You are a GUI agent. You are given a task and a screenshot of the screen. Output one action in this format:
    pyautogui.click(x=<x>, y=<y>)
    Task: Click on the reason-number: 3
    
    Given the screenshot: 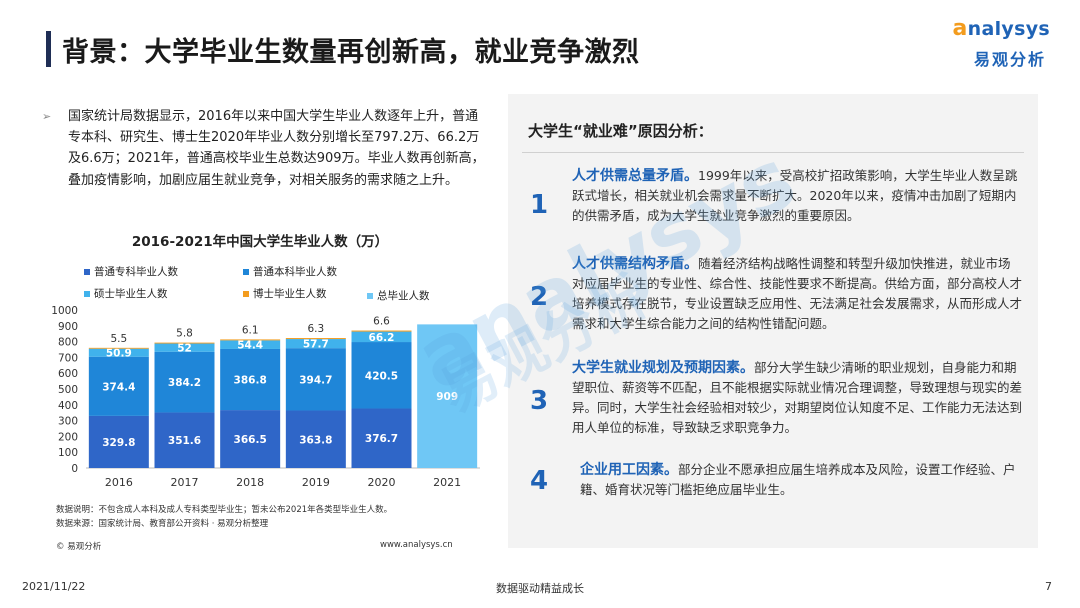 What is the action you would take?
    pyautogui.click(x=539, y=401)
    